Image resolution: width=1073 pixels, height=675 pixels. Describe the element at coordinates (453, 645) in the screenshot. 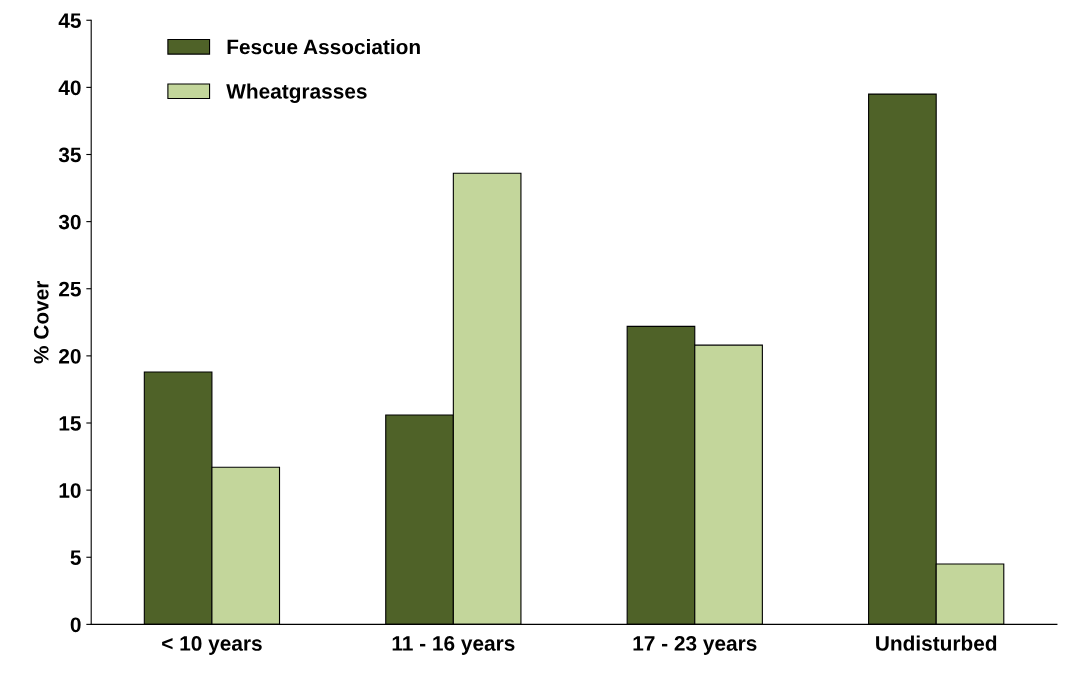

I see `x-tick-label: 11 - 16 years` at that location.